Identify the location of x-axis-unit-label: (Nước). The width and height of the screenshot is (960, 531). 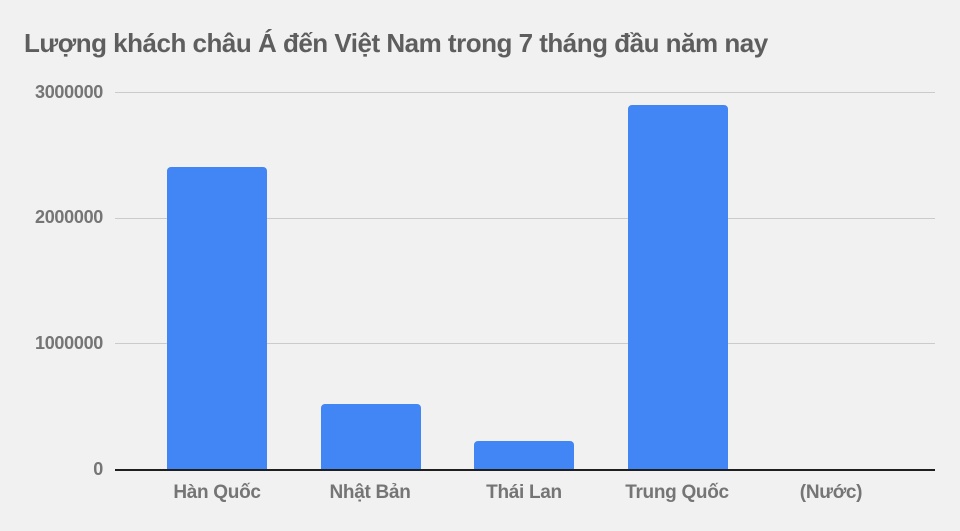
(831, 492).